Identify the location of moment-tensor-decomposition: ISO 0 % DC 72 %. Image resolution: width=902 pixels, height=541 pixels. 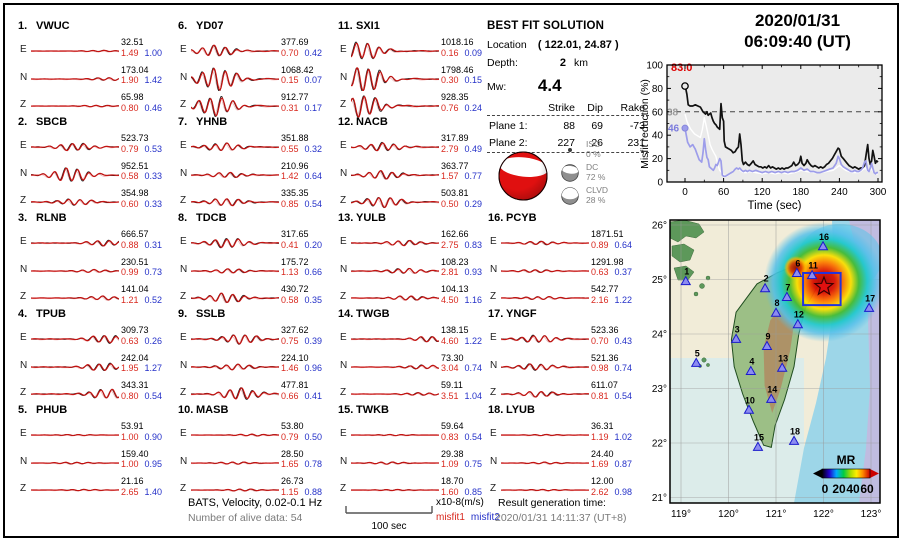
(605, 172).